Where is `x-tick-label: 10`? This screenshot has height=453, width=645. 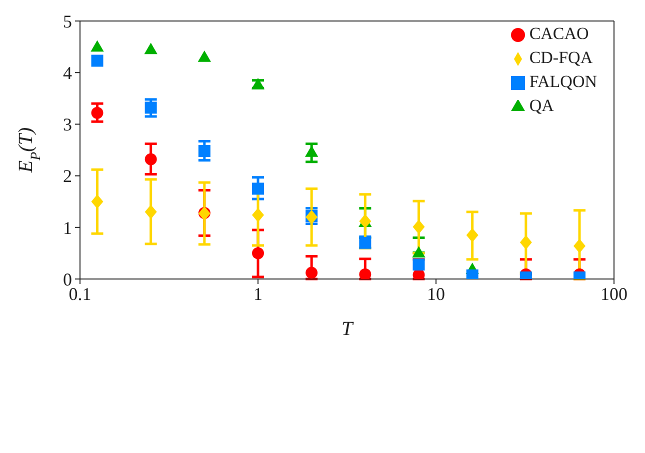
x-tick-label: 10 is located at coordinates (436, 294).